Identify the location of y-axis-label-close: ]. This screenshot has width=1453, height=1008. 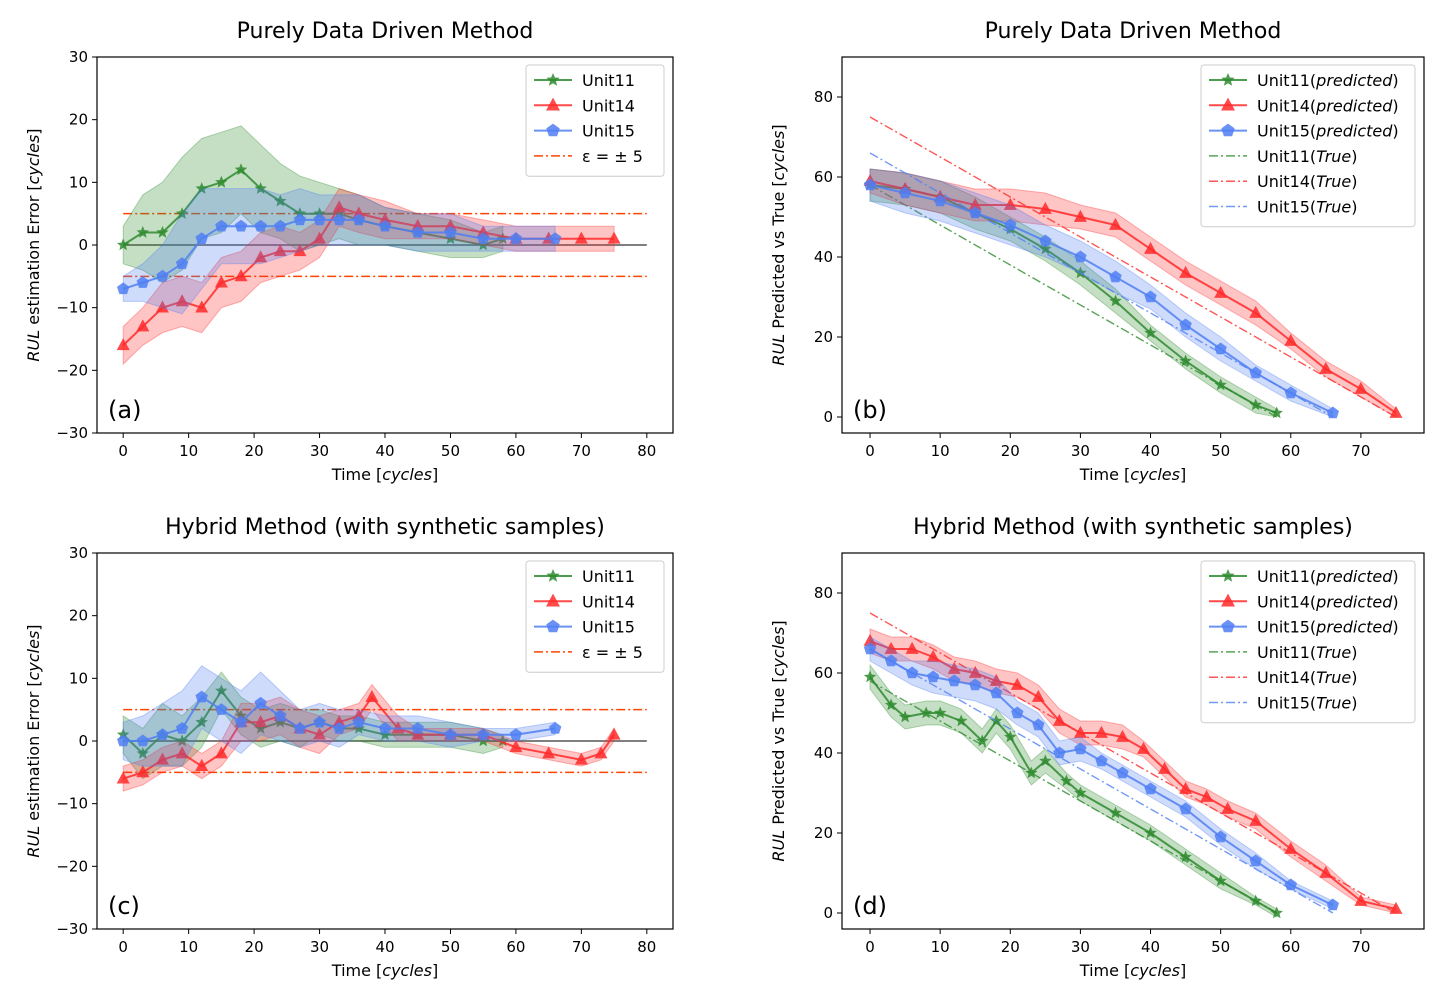
(778, 623).